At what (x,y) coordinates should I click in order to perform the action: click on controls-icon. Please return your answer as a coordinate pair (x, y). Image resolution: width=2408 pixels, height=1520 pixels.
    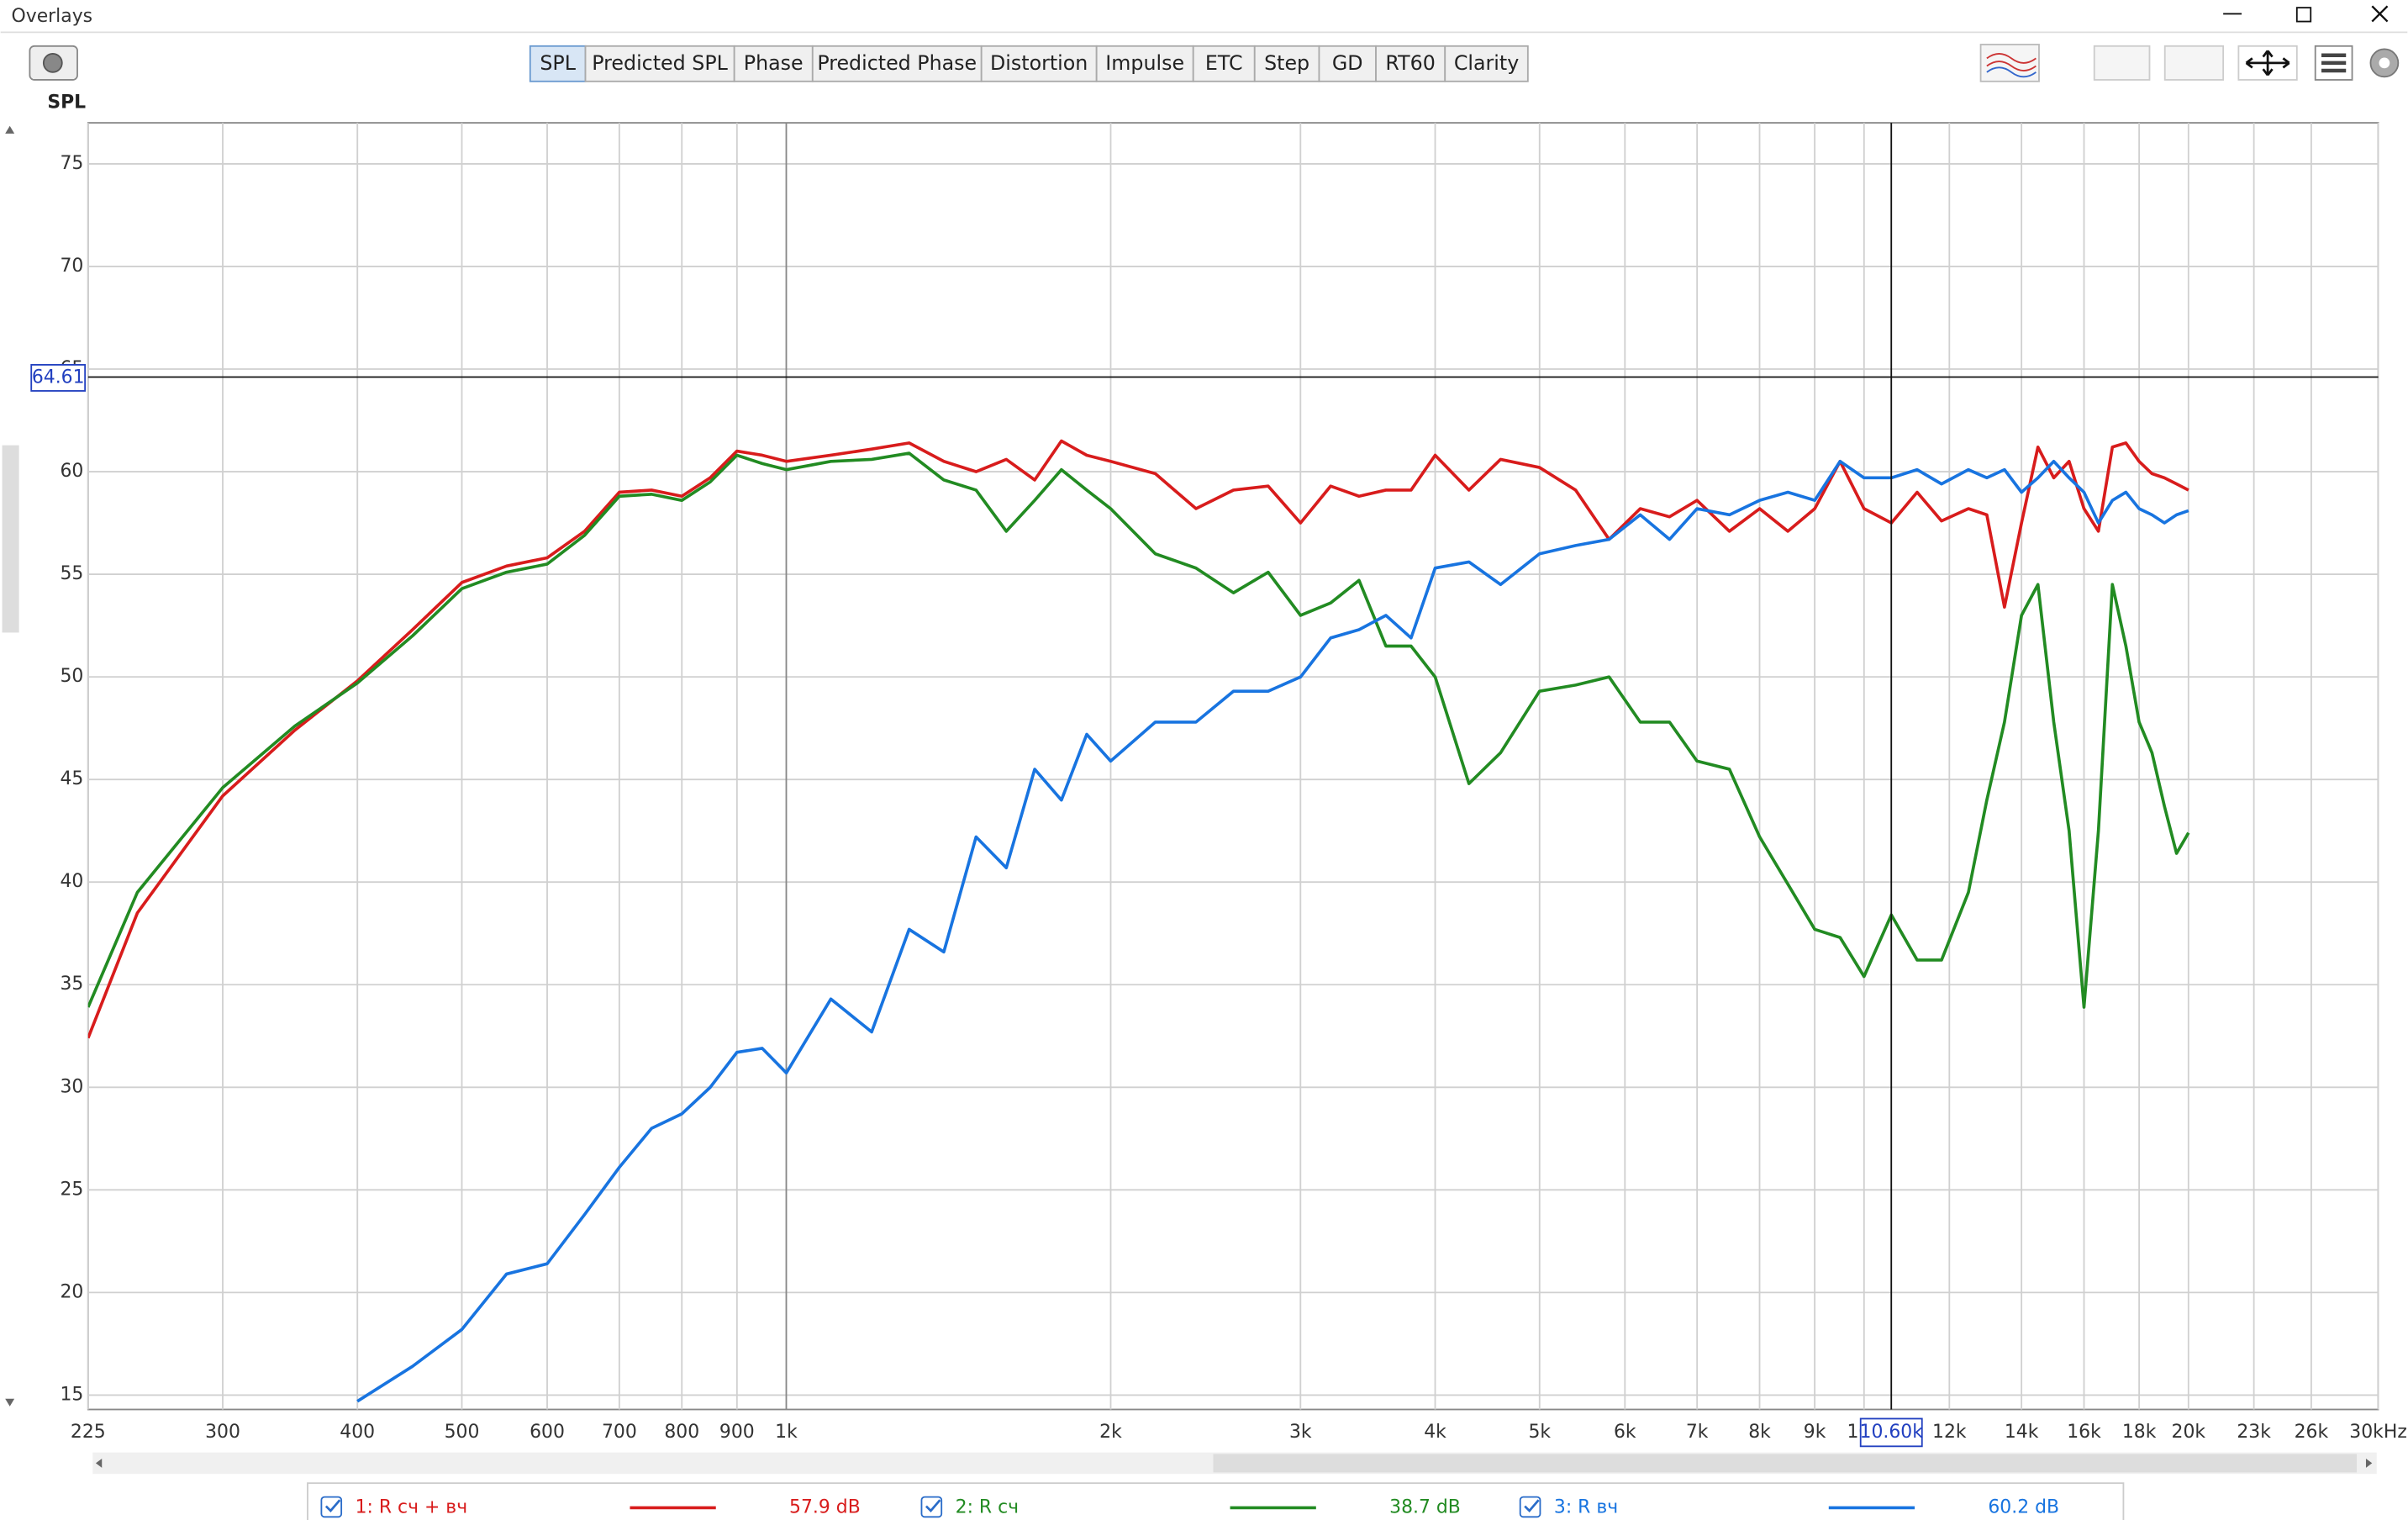
    Looking at the image, I should click on (2334, 63).